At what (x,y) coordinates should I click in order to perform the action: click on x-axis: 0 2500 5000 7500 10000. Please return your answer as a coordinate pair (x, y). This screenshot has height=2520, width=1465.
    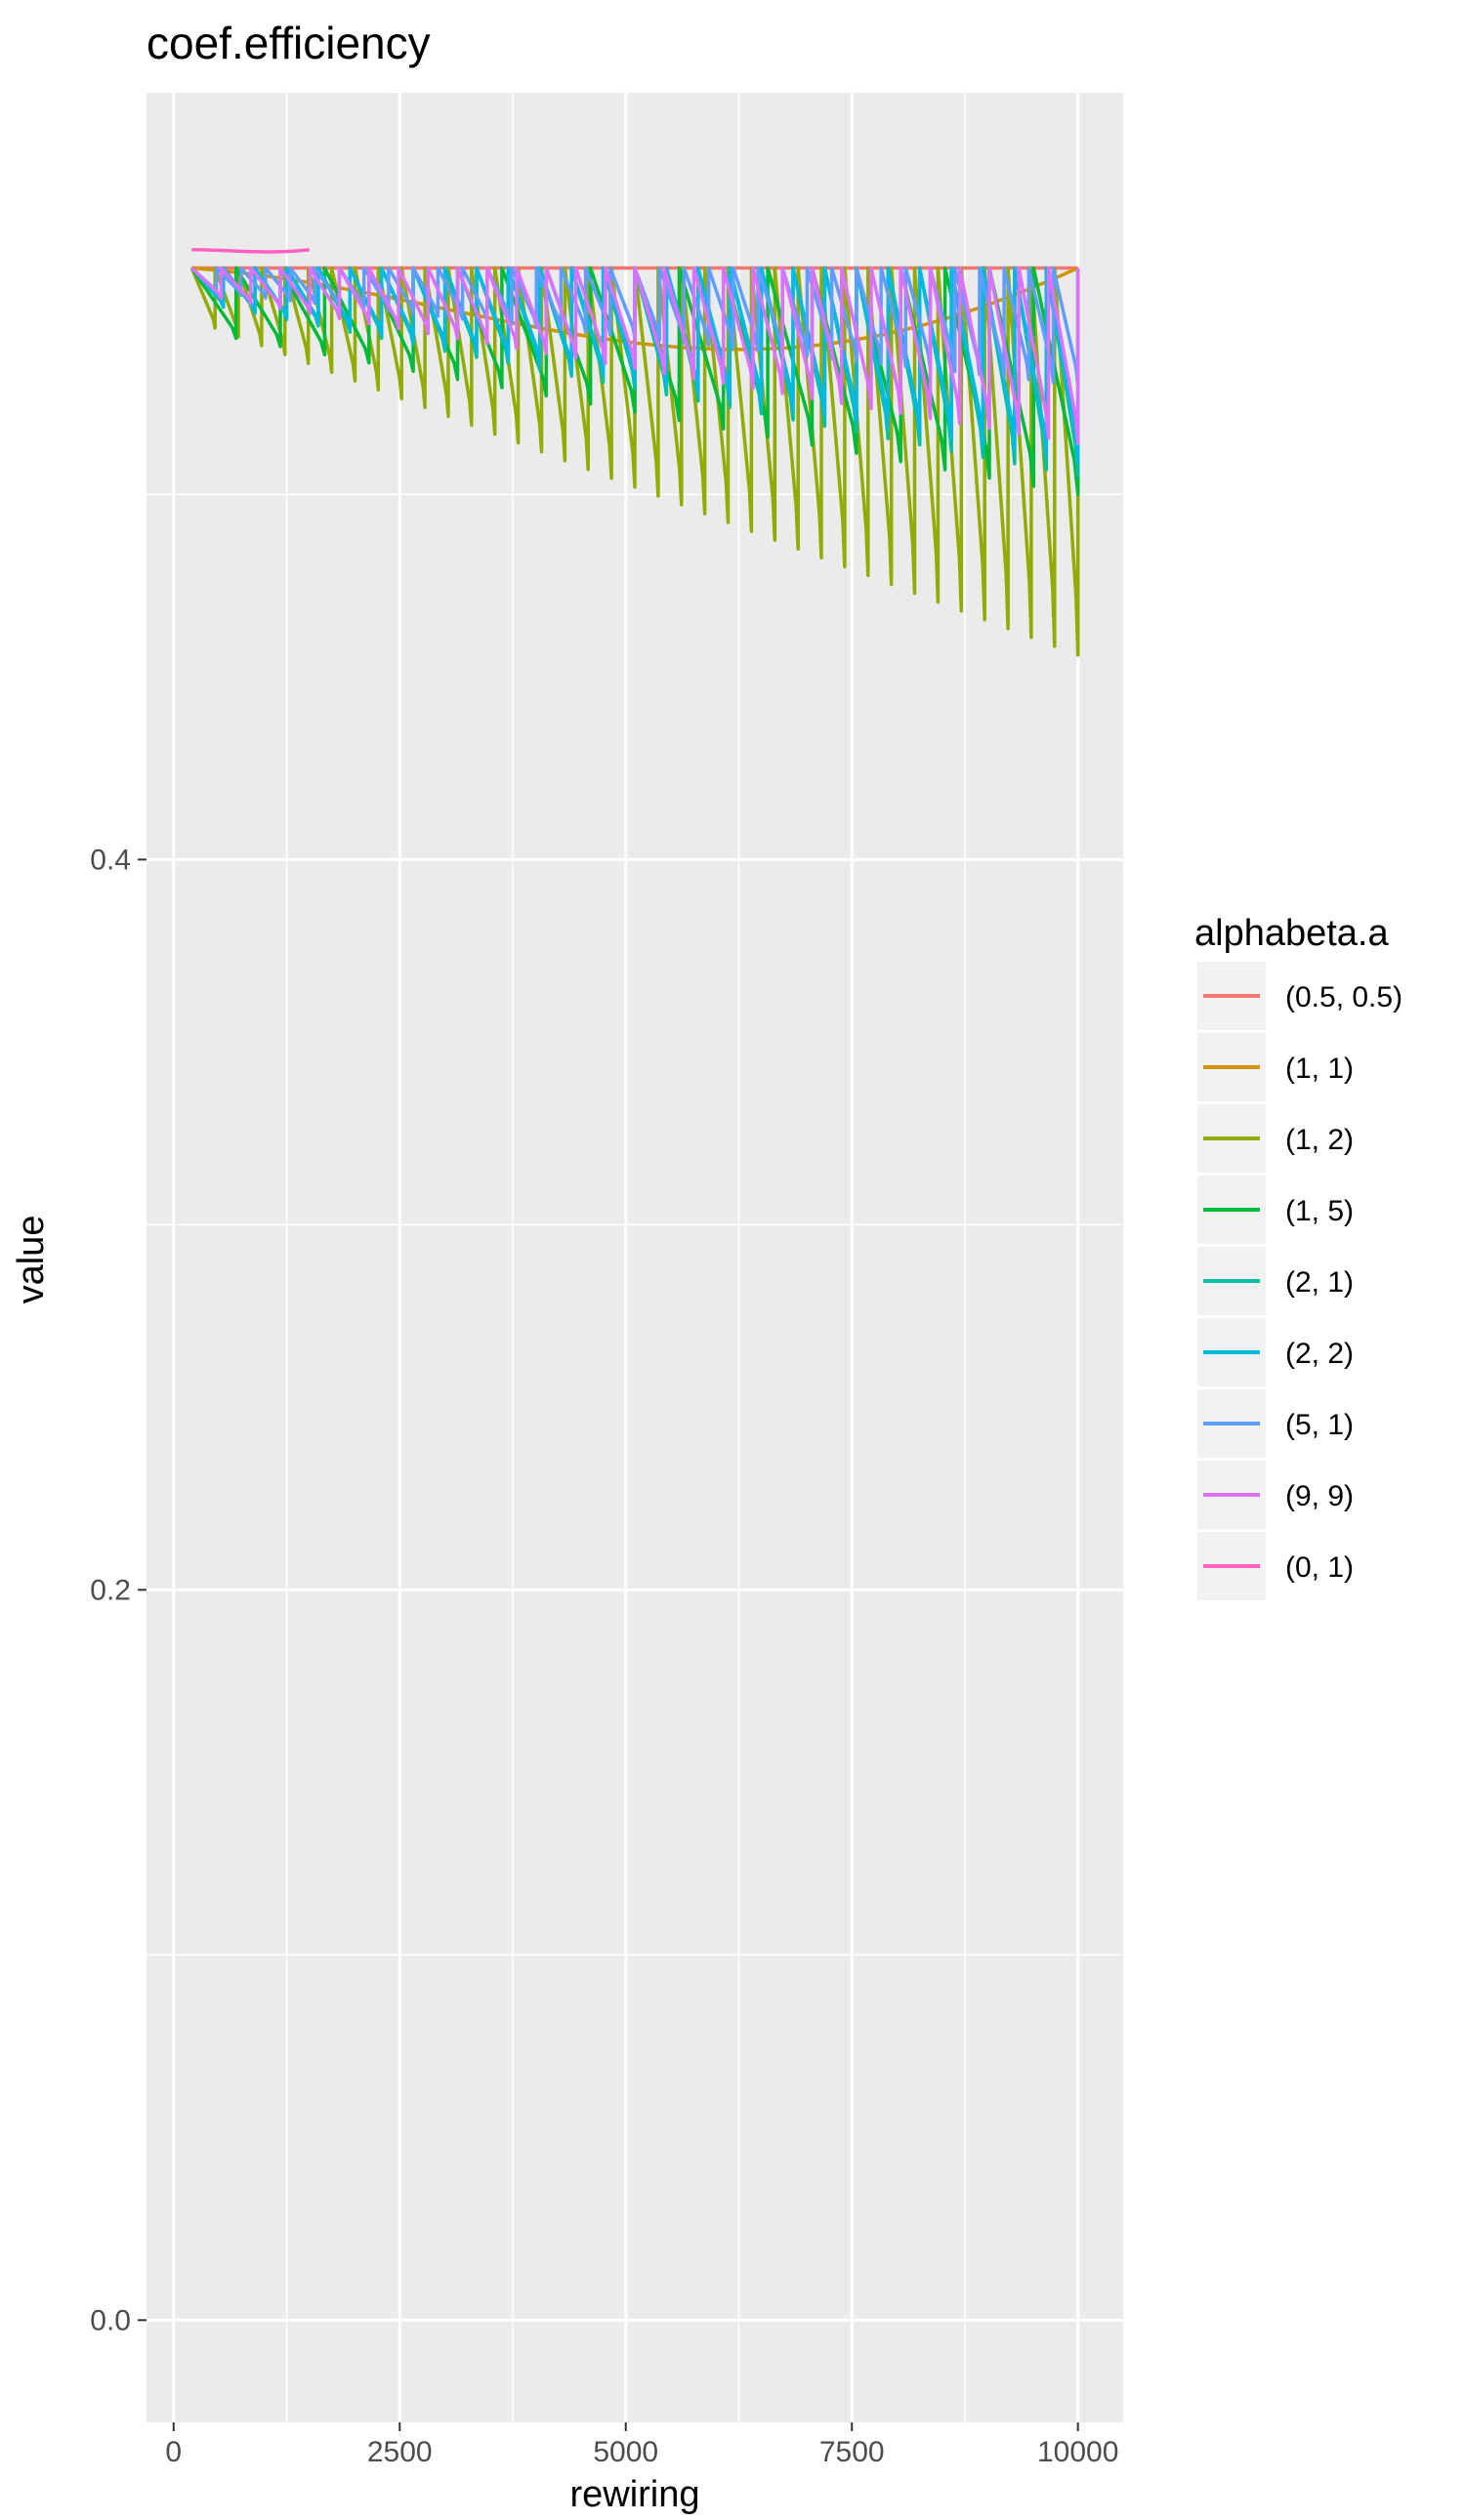
    Looking at the image, I should click on (641, 2445).